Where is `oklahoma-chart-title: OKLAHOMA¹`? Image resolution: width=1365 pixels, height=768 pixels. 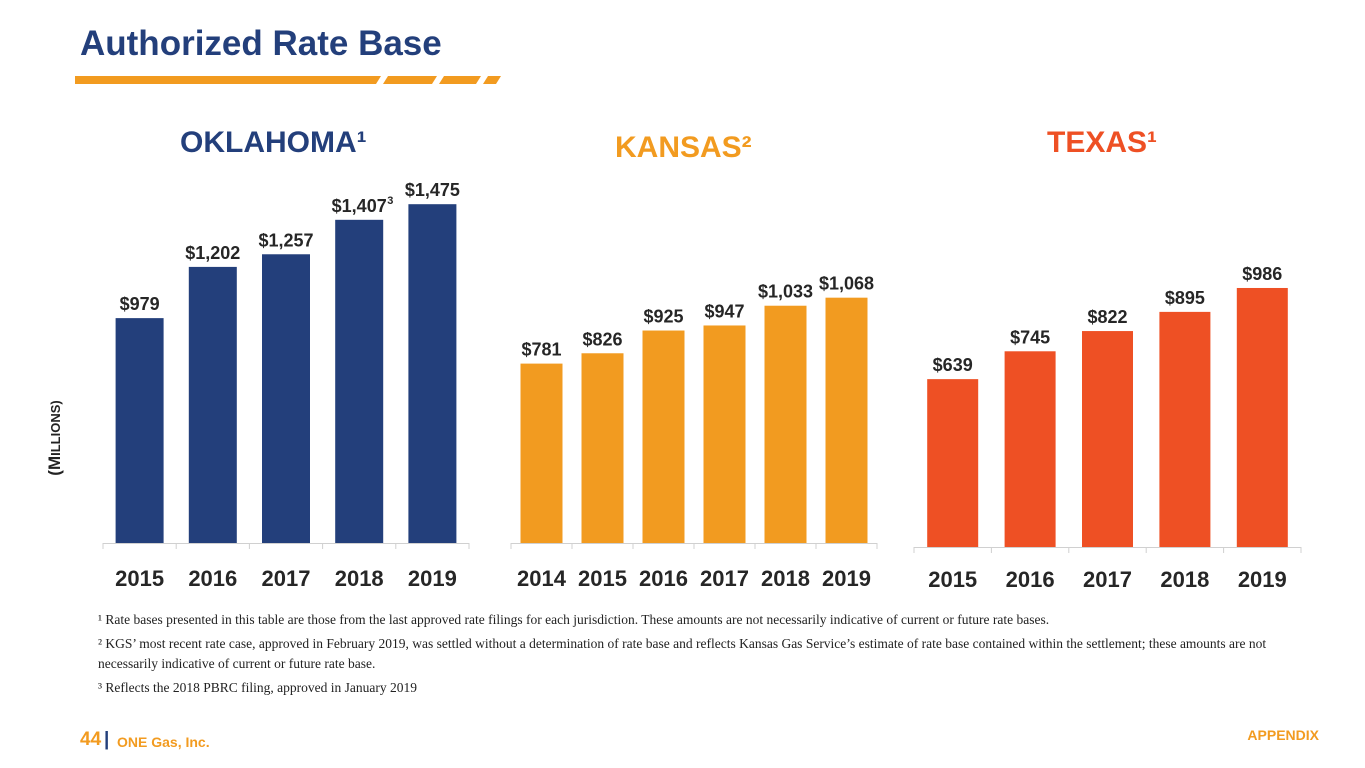 oklahoma-chart-title: OKLAHOMA¹ is located at coordinates (273, 142).